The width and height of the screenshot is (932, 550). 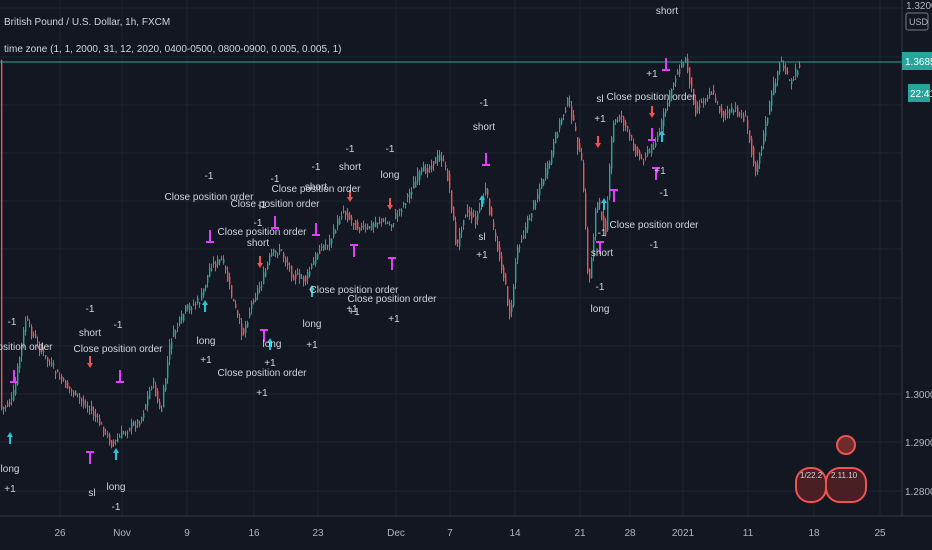 What do you see at coordinates (270, 344) in the screenshot?
I see `long-arrow` at bounding box center [270, 344].